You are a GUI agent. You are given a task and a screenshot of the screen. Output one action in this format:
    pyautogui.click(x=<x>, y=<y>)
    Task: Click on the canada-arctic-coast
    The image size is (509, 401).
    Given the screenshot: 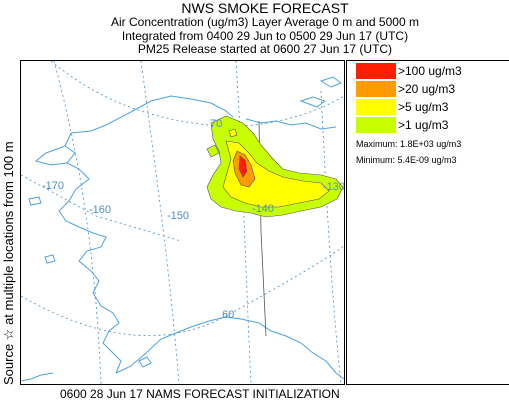 What is the action you would take?
    pyautogui.click(x=291, y=124)
    